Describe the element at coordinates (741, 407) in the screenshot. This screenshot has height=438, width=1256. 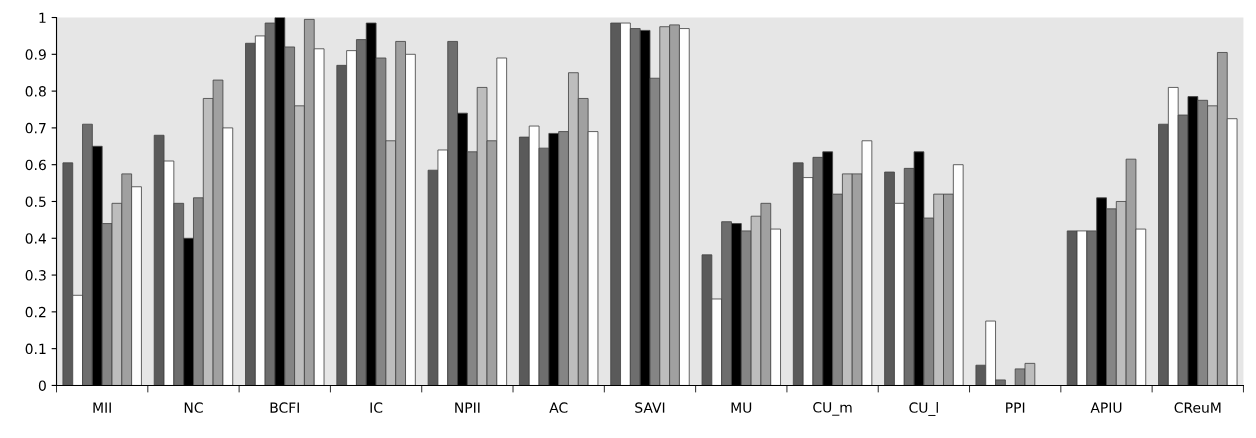
I see `x-tick-label: MU` at that location.